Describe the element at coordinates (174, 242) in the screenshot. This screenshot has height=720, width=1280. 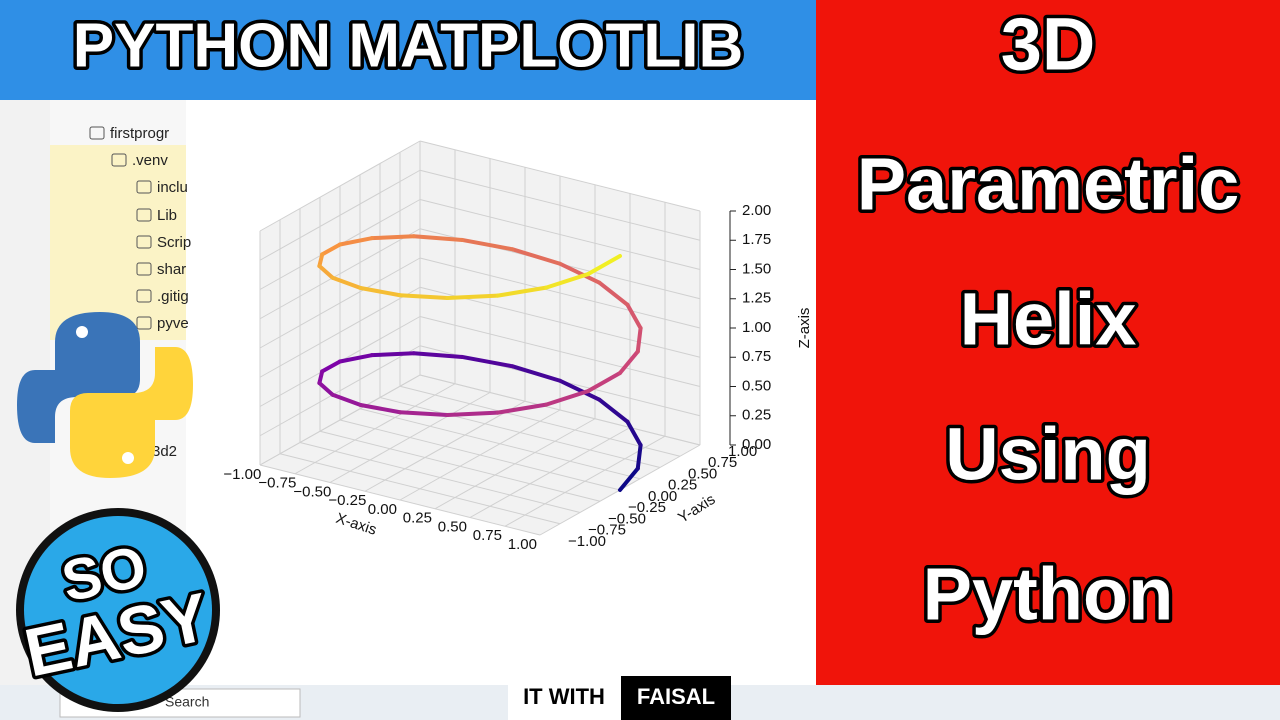
I see `tree-item: Scrip` at that location.